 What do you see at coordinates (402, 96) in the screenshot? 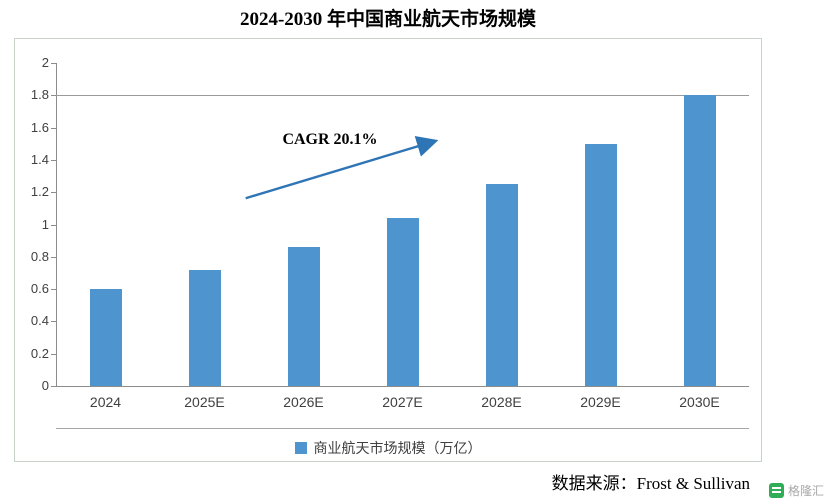
I see `top-gridline` at bounding box center [402, 96].